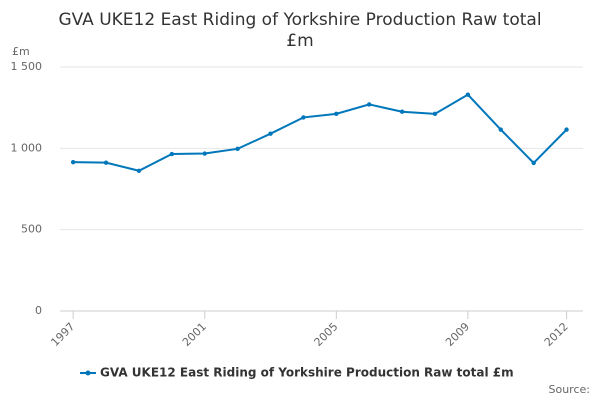 This screenshot has width=600, height=400. I want to click on x-tick-label: 2009, so click(457, 334).